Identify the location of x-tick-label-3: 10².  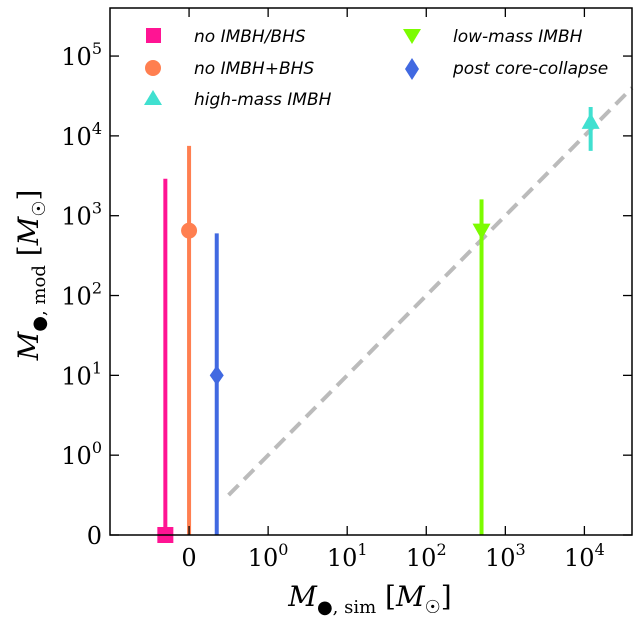
(426, 556).